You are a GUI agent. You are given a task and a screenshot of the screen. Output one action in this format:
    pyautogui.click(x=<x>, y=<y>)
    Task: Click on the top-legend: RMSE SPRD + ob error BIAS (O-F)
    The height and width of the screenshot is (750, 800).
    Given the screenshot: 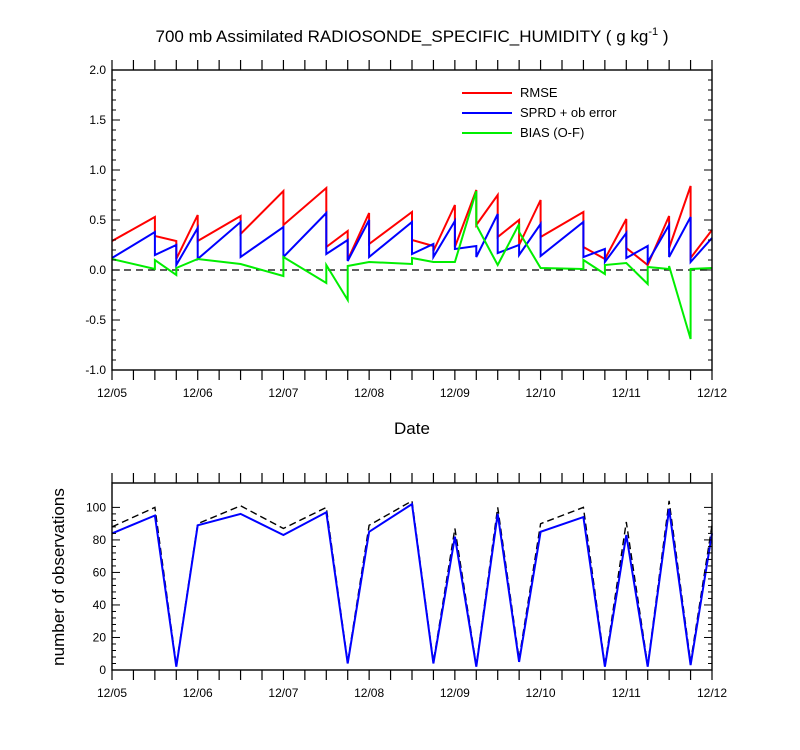 What is the action you would take?
    pyautogui.click(x=539, y=112)
    